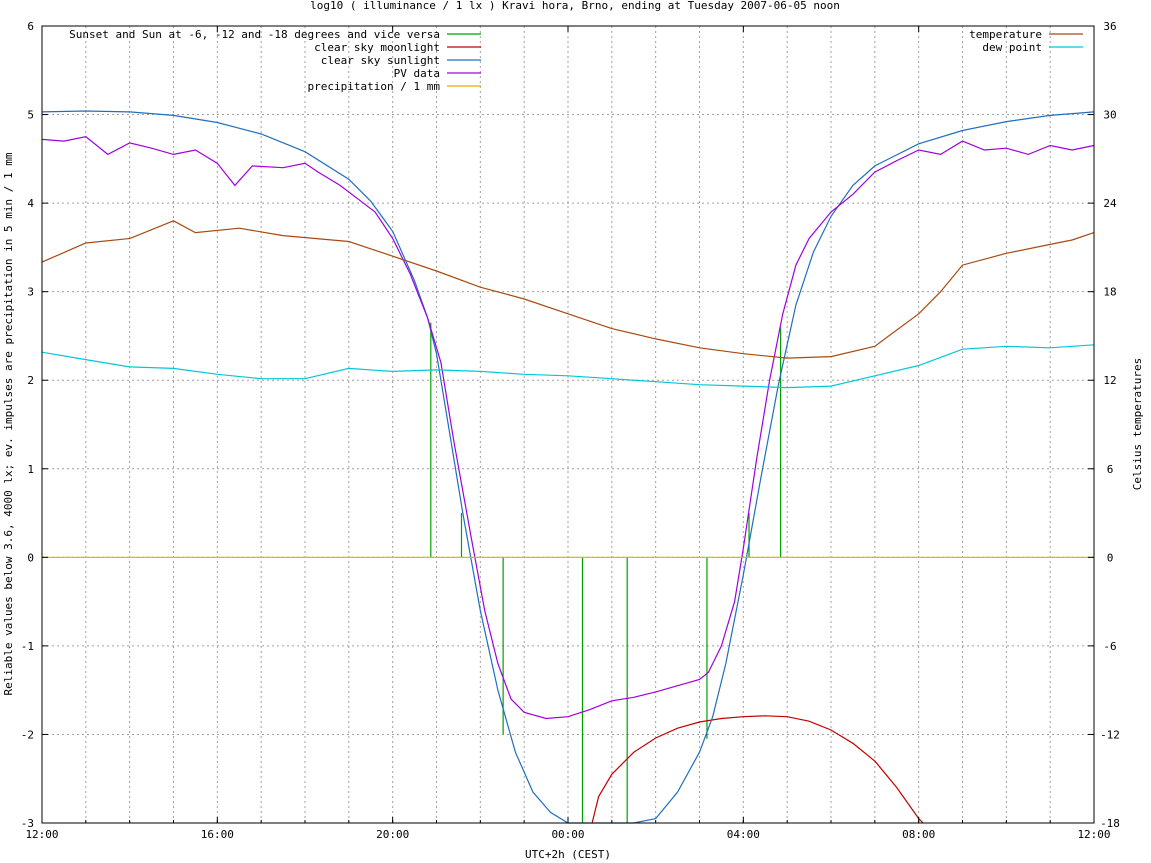 Image resolution: width=1151 pixels, height=863 pixels. What do you see at coordinates (30, 469) in the screenshot?
I see `y-tick-label: 1` at bounding box center [30, 469].